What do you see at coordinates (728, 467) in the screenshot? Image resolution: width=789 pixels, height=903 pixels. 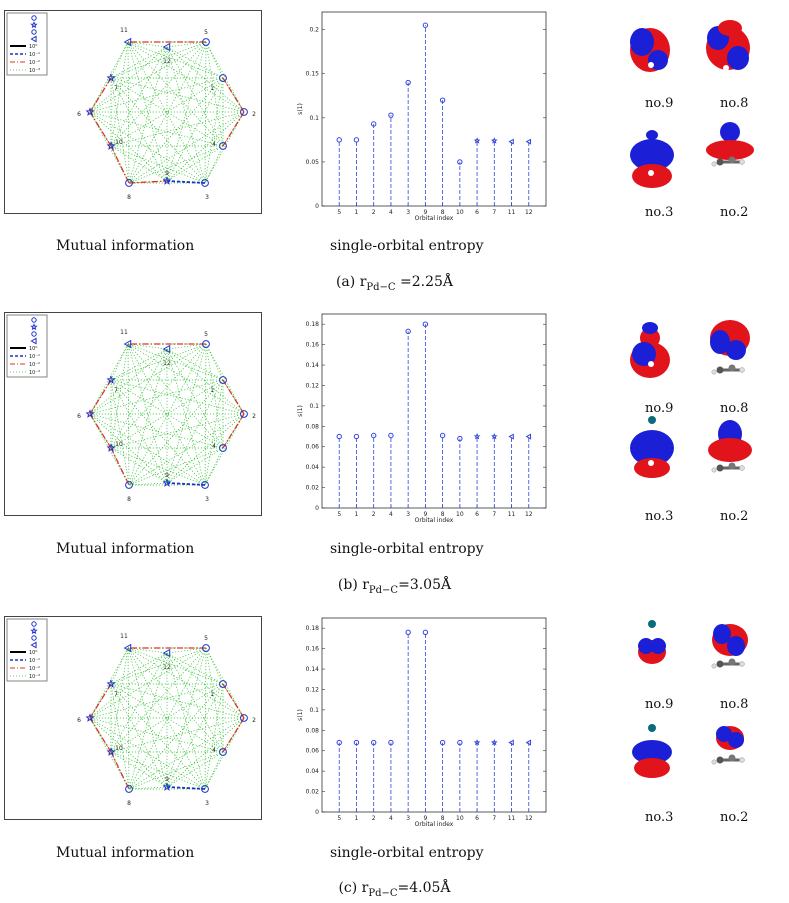 I see `molecule-icon` at bounding box center [728, 467].